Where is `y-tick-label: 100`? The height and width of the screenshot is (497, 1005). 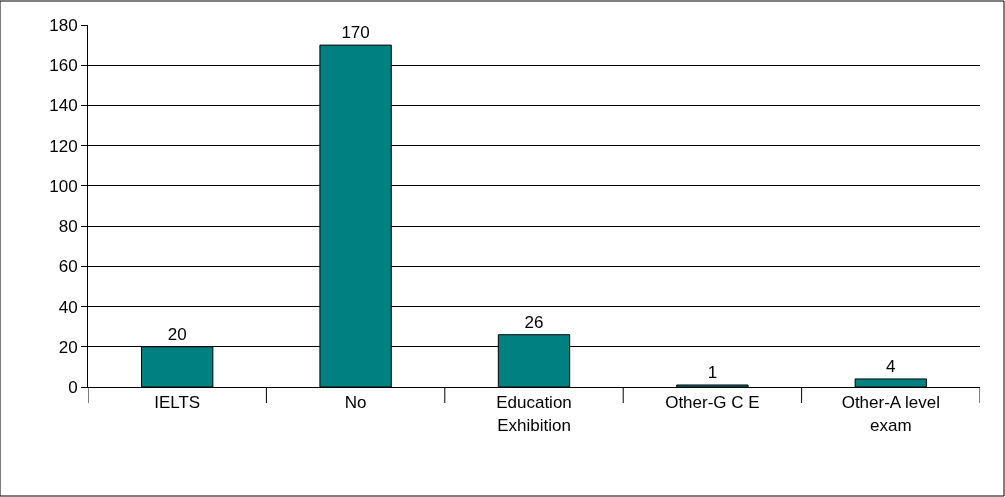 y-tick-label: 100 is located at coordinates (63, 186).